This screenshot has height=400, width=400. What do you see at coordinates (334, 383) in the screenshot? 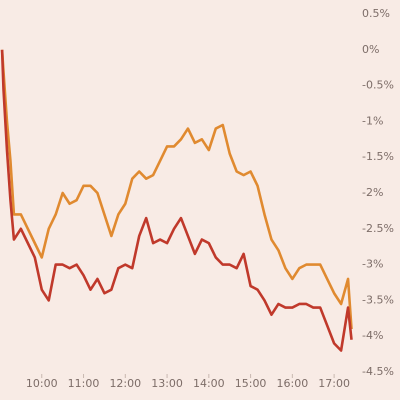
I see `x-tick-label: 17:00` at bounding box center [334, 383].